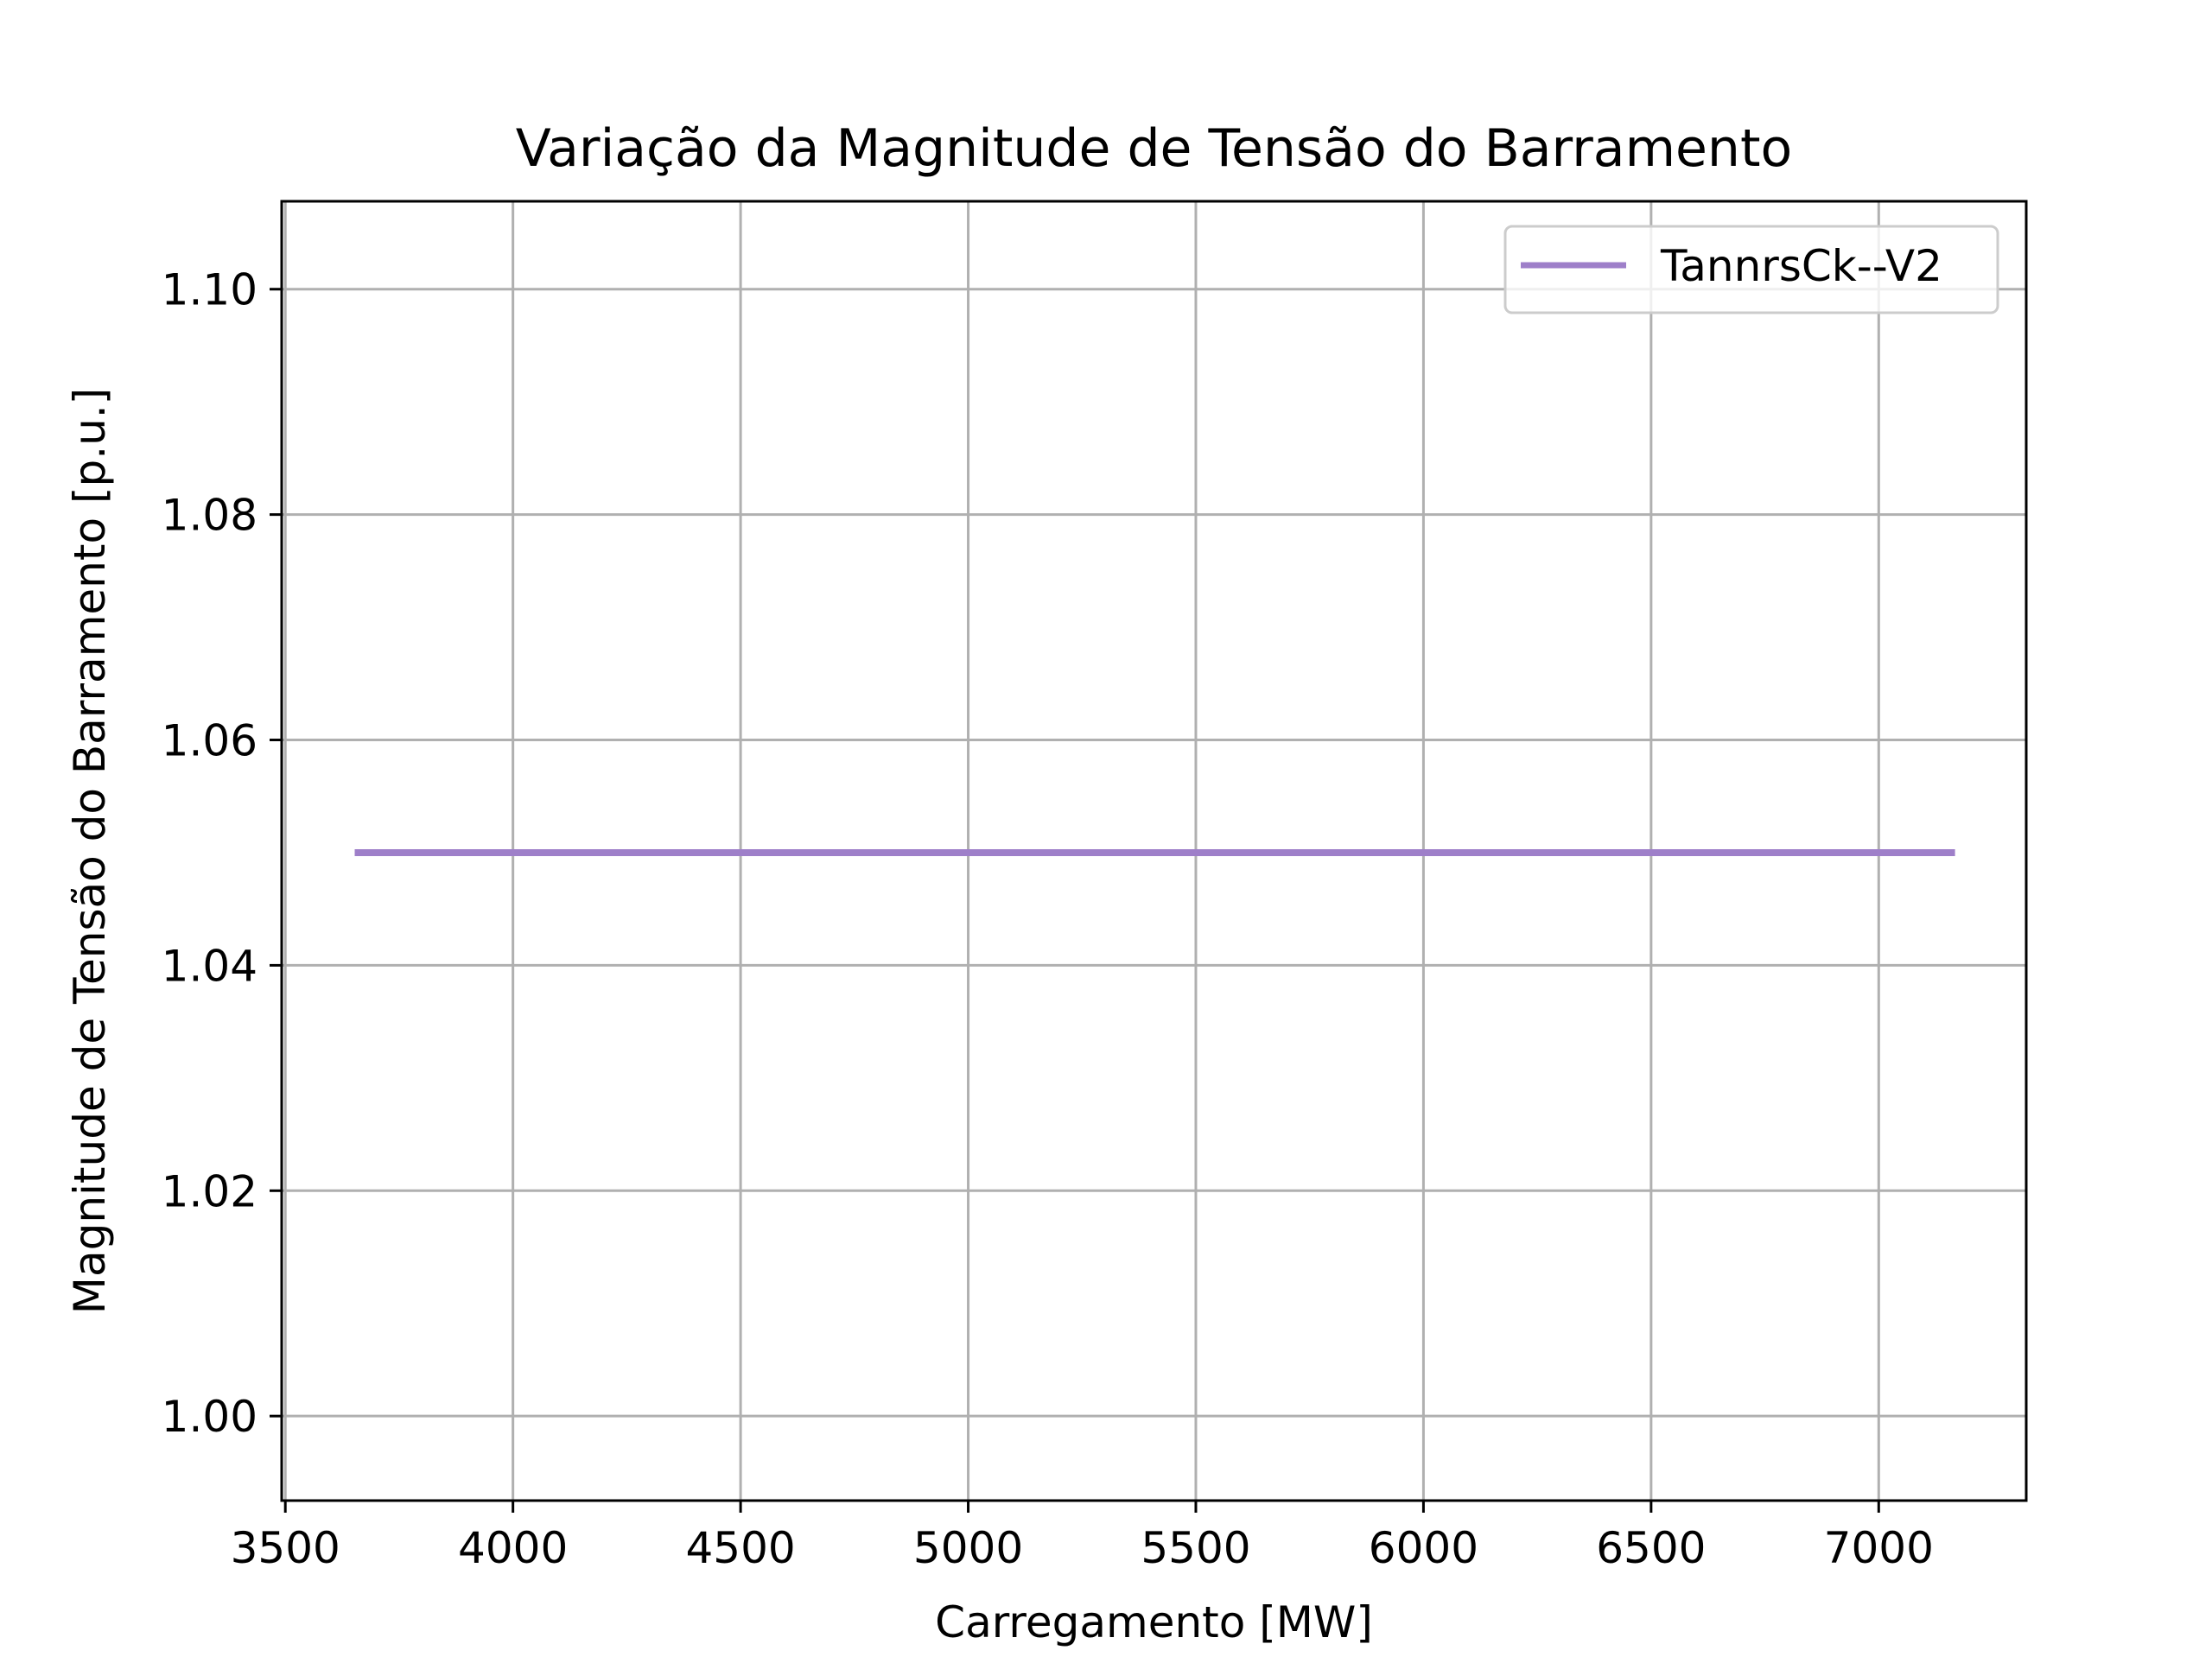 Image resolution: width=2212 pixels, height=1663 pixels. What do you see at coordinates (222, 854) in the screenshot?
I see `y-axis: 1.00 1.02 1.04 1.06 1.08 1.10` at bounding box center [222, 854].